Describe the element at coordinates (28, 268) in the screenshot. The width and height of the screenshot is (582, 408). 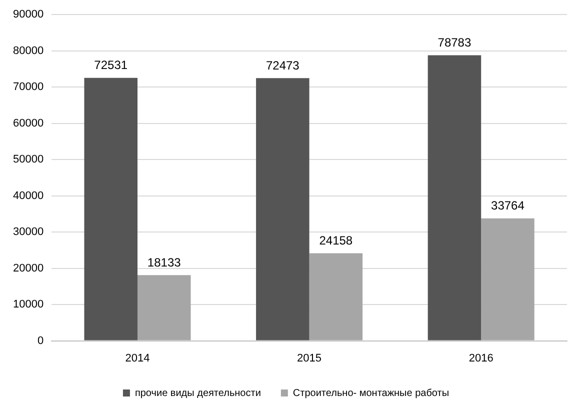
I see `y-tick-label: 20000` at that location.